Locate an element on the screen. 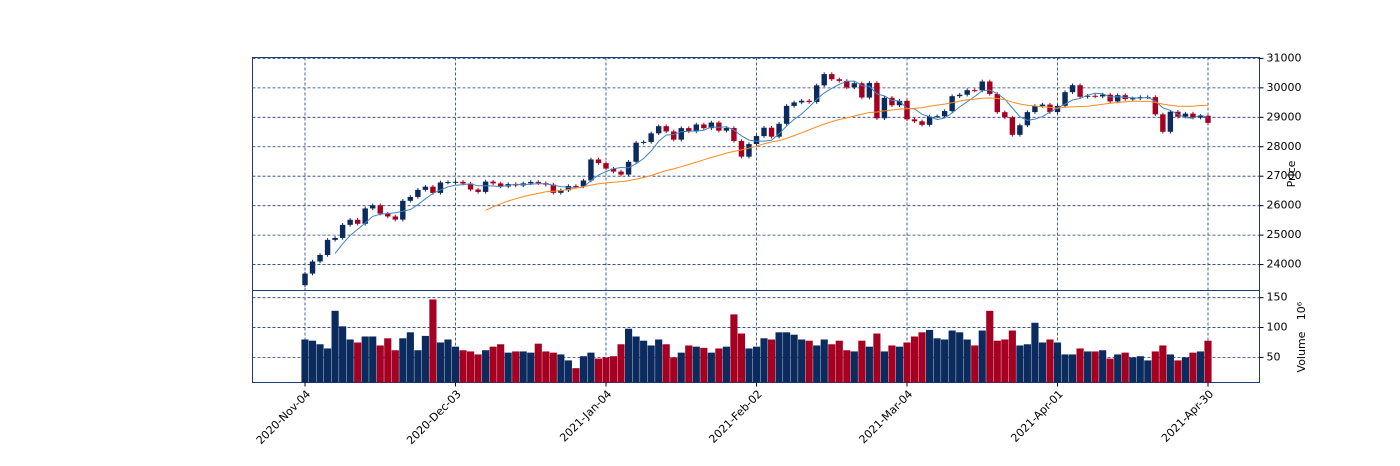 The height and width of the screenshot is (466, 1400). y-tick-label: 31000 is located at coordinates (1284, 57).